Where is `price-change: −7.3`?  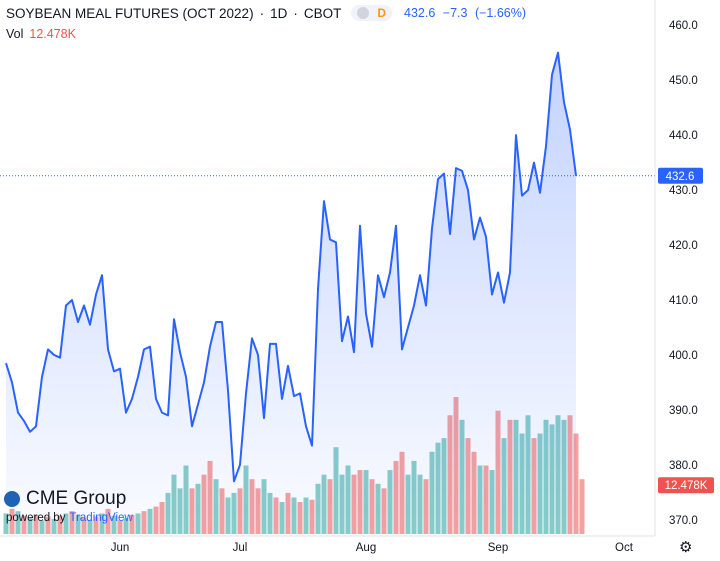 price-change: −7.3 is located at coordinates (455, 13).